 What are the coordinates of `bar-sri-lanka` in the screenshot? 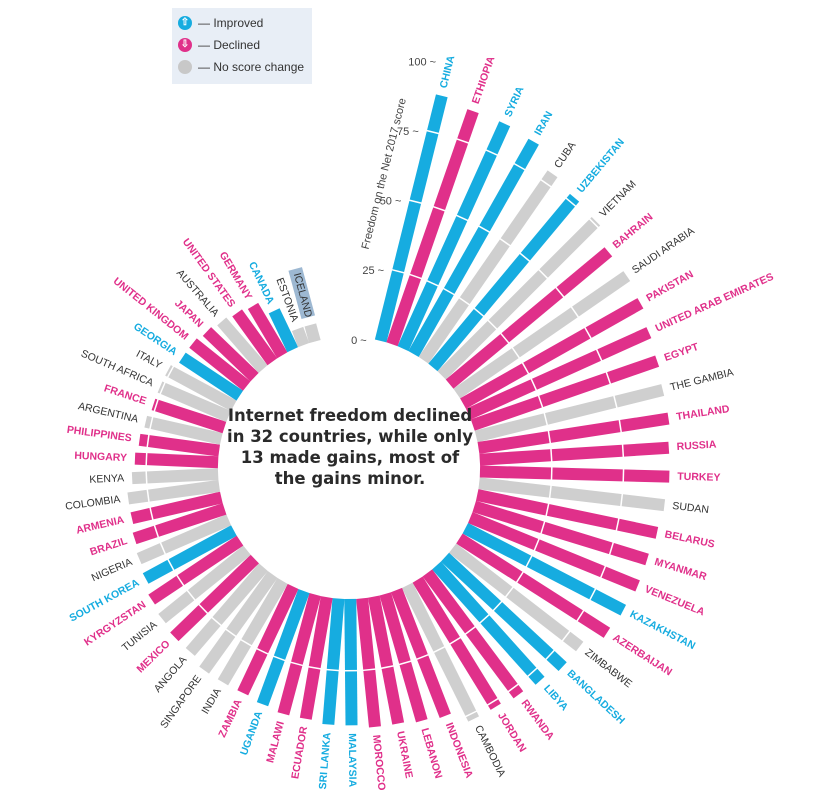 It's located at (333, 661).